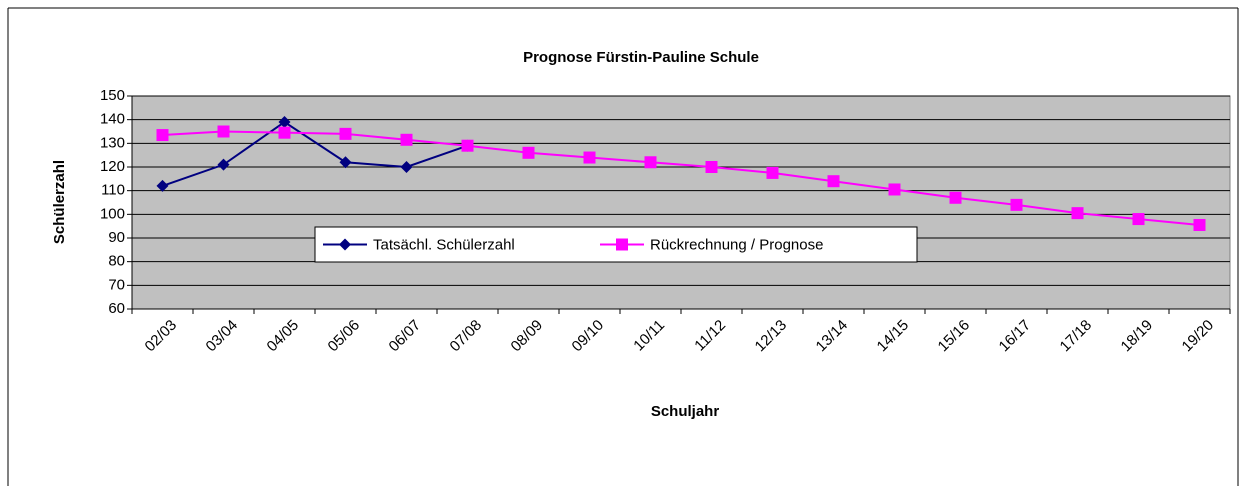  What do you see at coordinates (283, 336) in the screenshot?
I see `x-tick-label: 04/05` at bounding box center [283, 336].